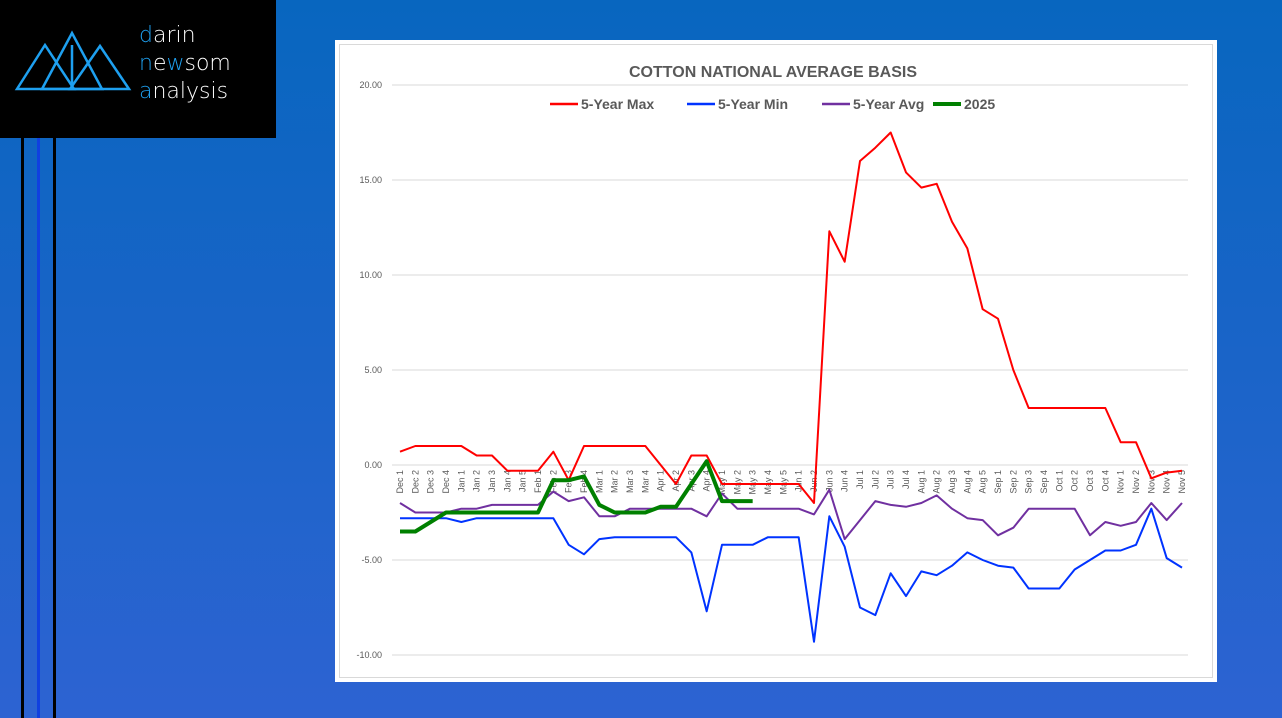  What do you see at coordinates (370, 275) in the screenshot?
I see `y-tick-label: 10.00` at bounding box center [370, 275].